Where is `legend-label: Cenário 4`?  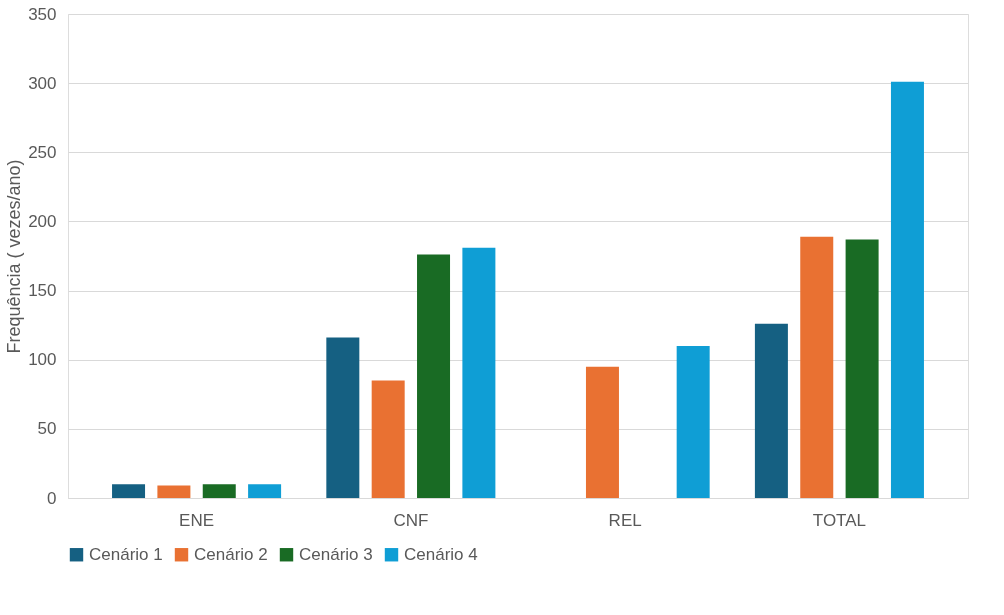 legend-label: Cenário 4 is located at coordinates (441, 554).